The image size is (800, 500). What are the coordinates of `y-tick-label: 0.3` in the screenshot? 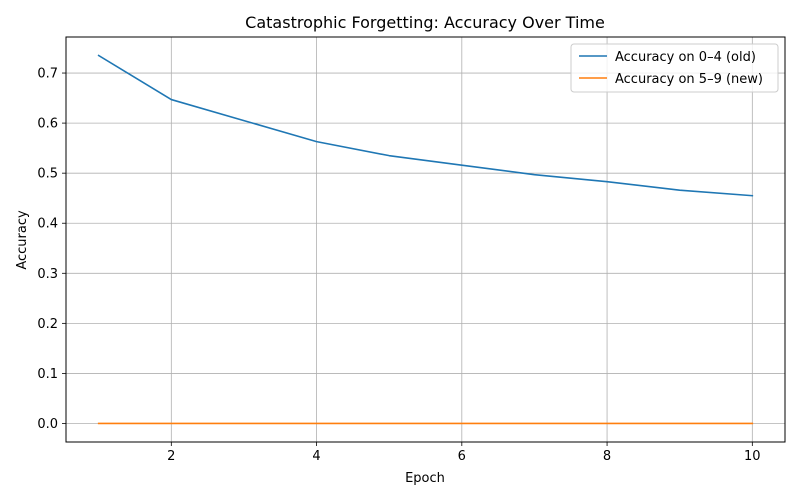 It's located at (47, 274).